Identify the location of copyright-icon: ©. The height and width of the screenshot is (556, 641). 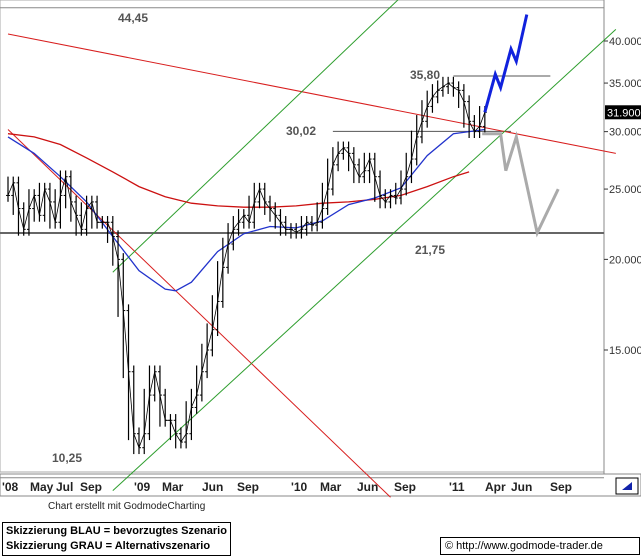
(449, 546).